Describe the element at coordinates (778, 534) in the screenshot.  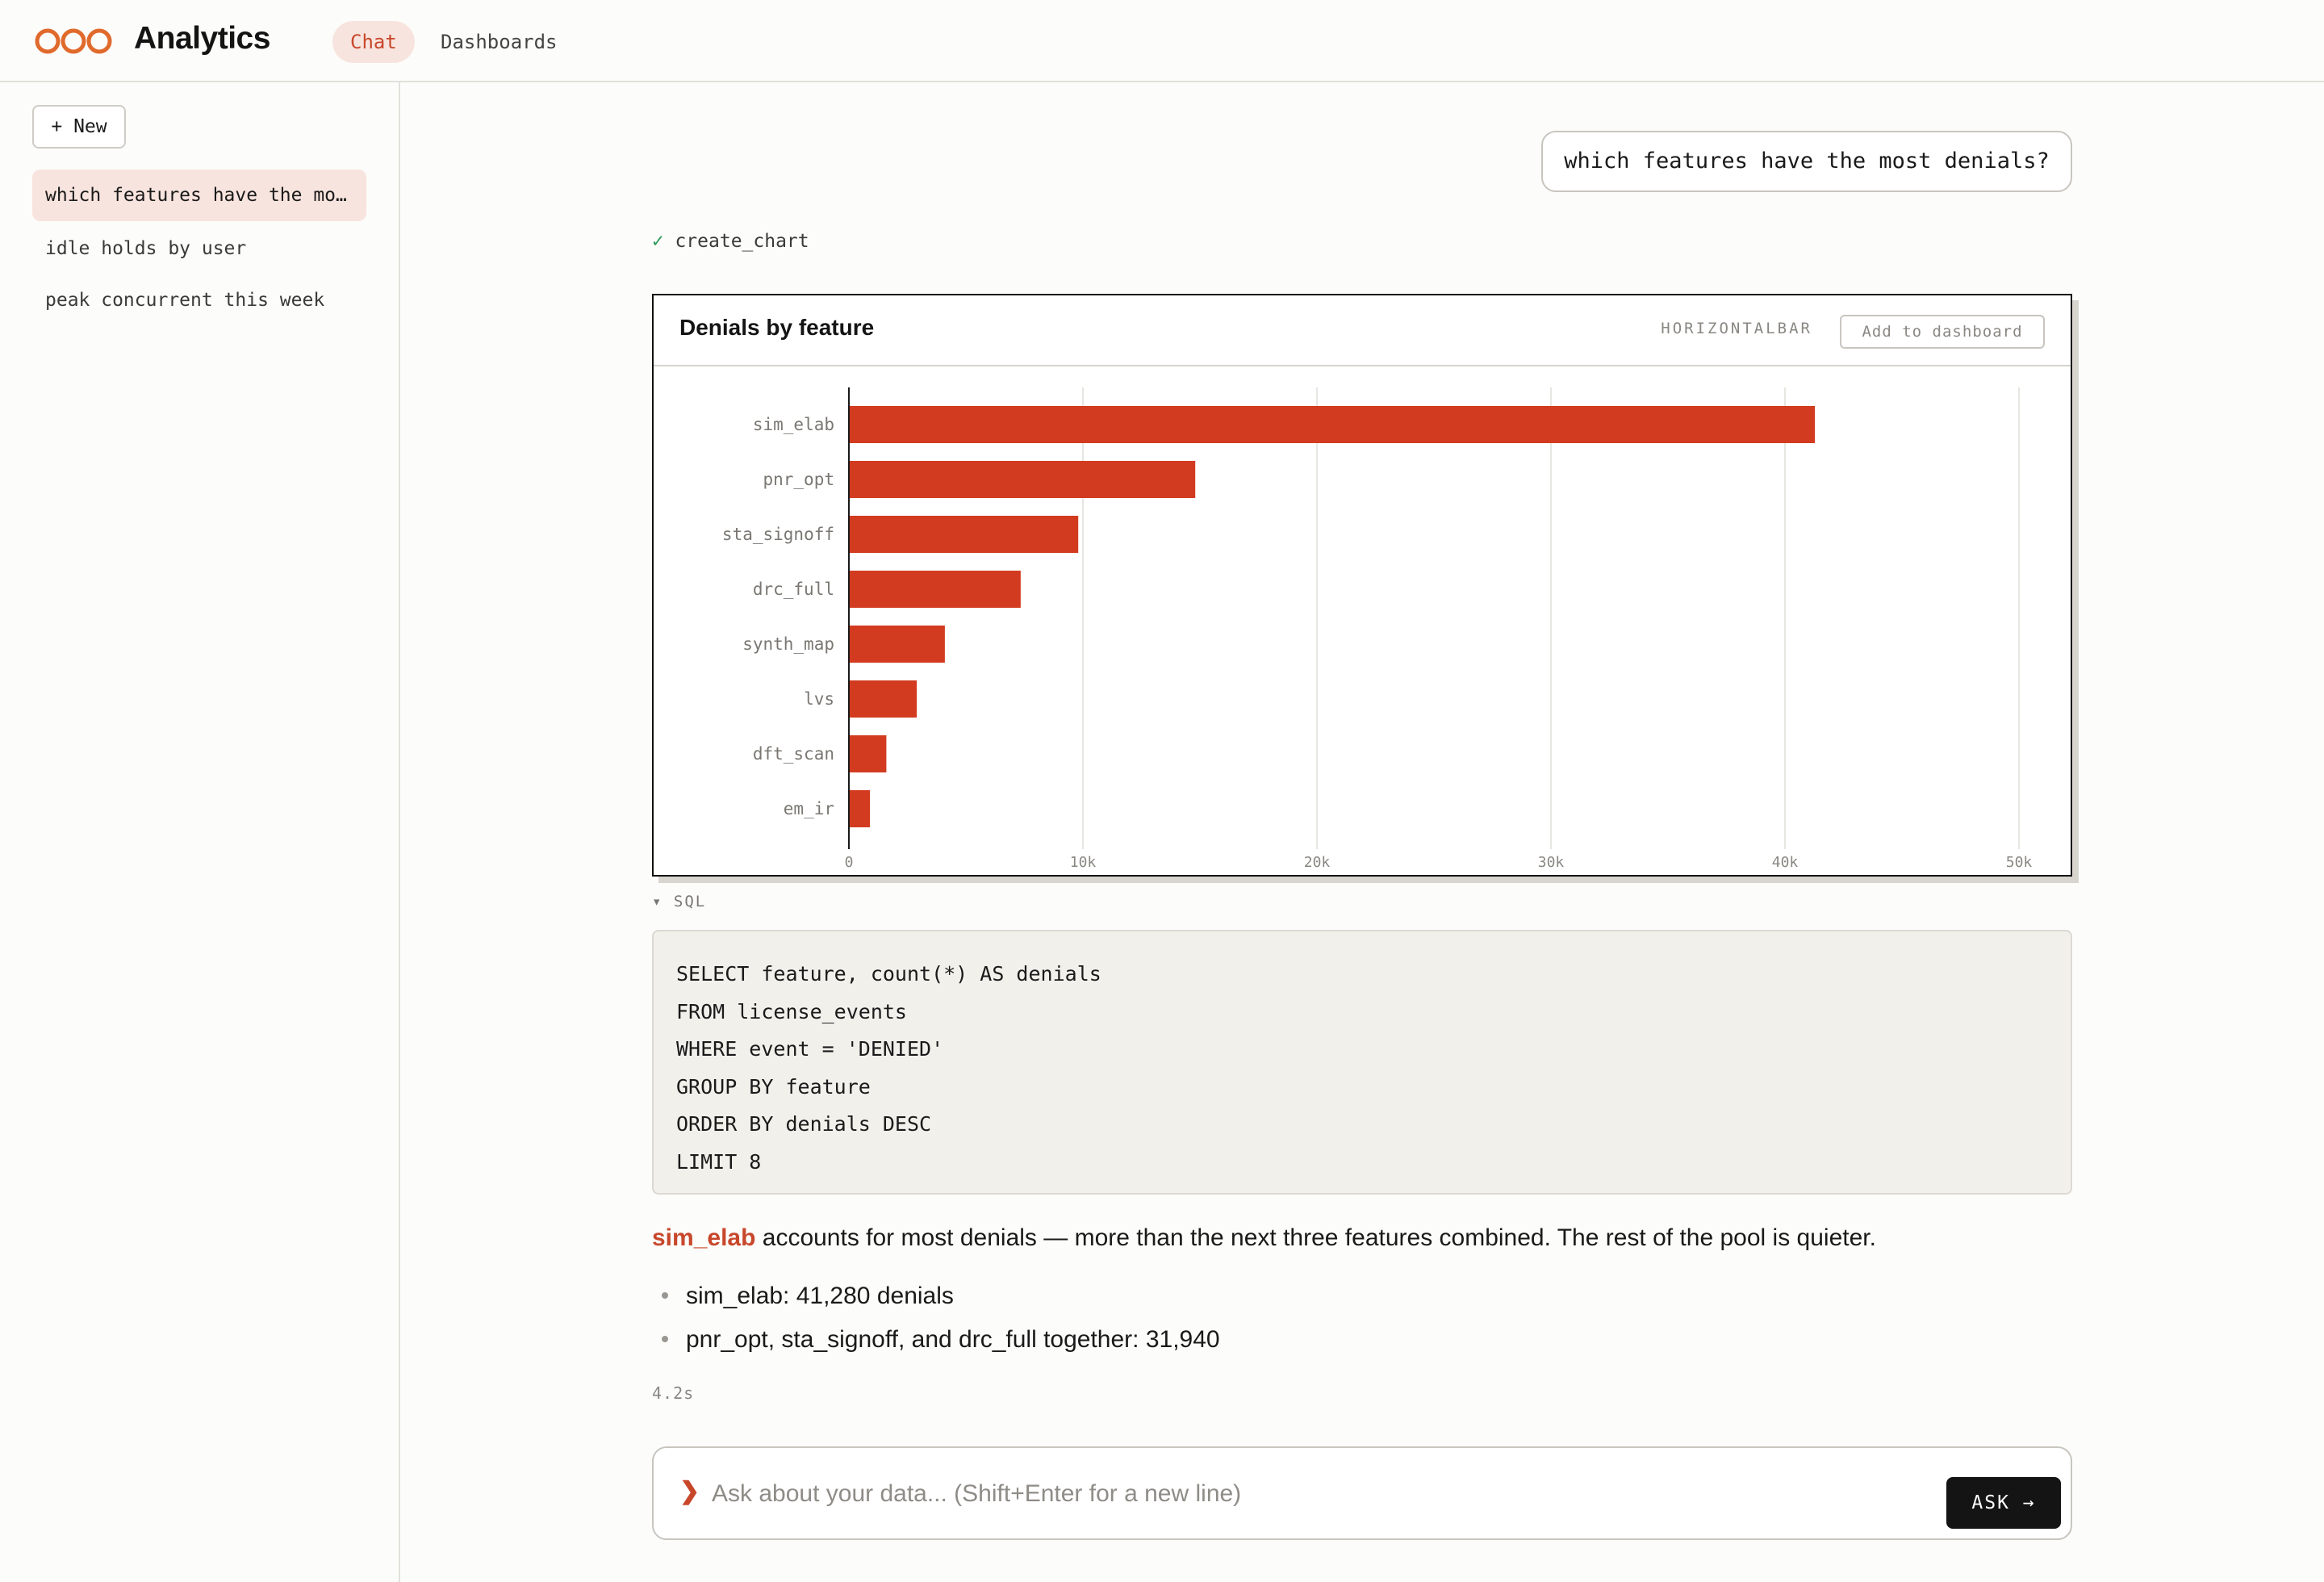
I see `y-tick-label: sta_signoff` at that location.